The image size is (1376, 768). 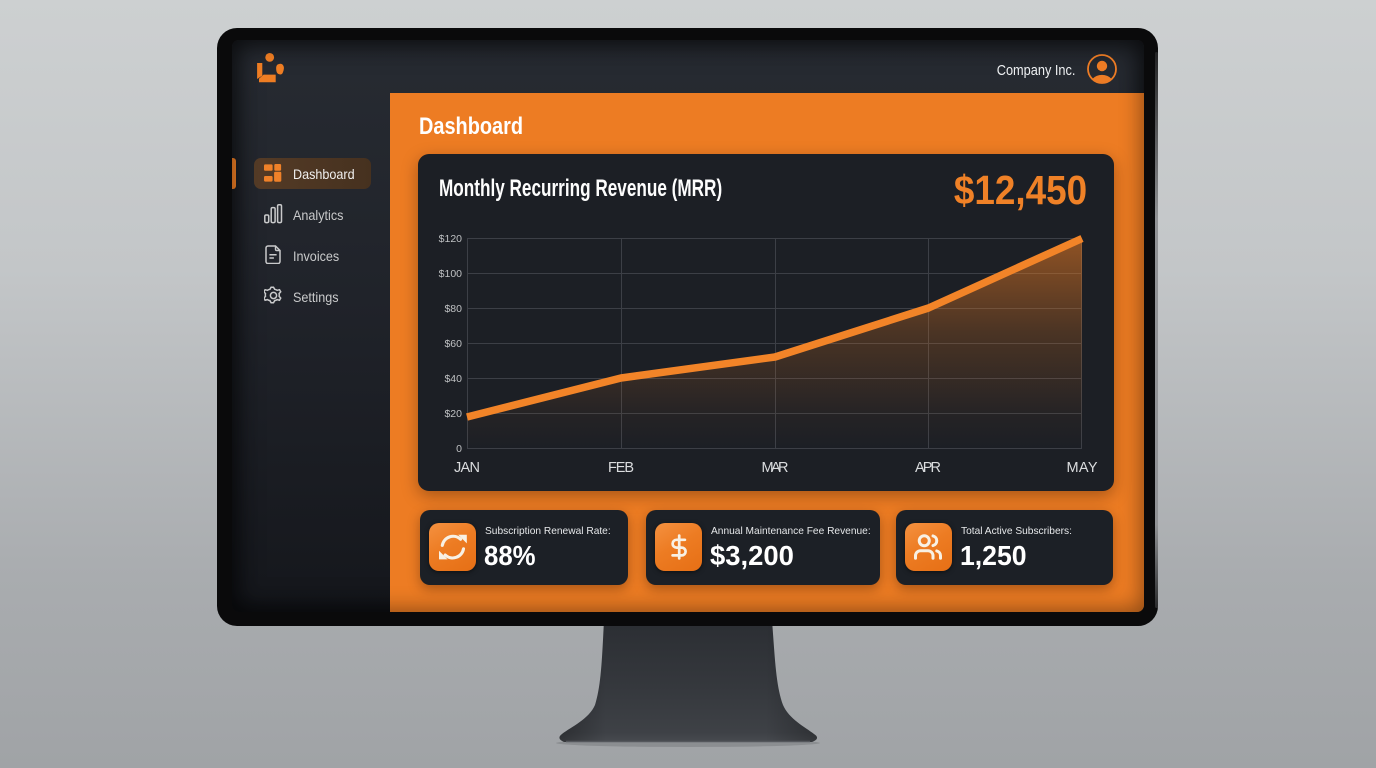 What do you see at coordinates (453, 344) in the screenshot?
I see `svg-text: $60` at bounding box center [453, 344].